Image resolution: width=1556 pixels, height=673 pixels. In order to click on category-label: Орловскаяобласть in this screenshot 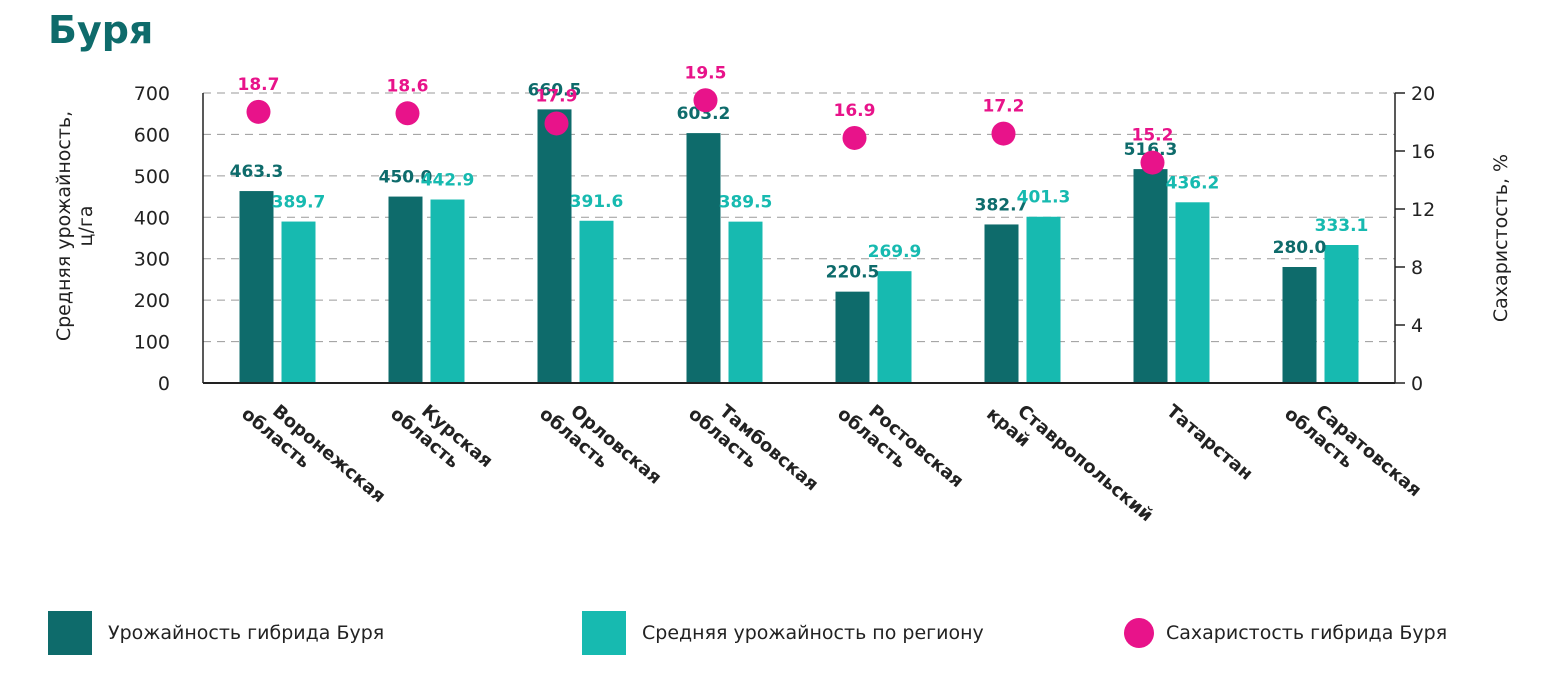, I will do `click(600, 446)`.